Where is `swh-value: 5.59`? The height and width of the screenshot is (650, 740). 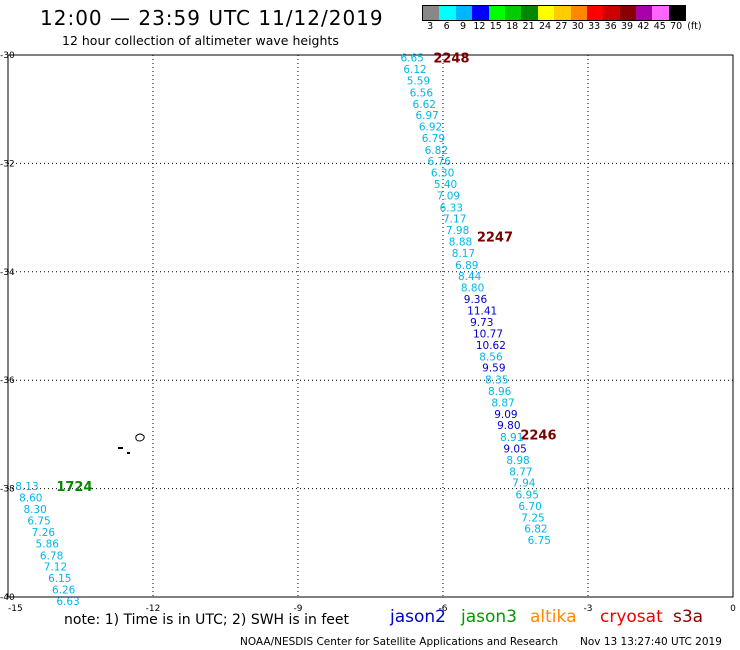
swh-value: 5.59 is located at coordinates (418, 81).